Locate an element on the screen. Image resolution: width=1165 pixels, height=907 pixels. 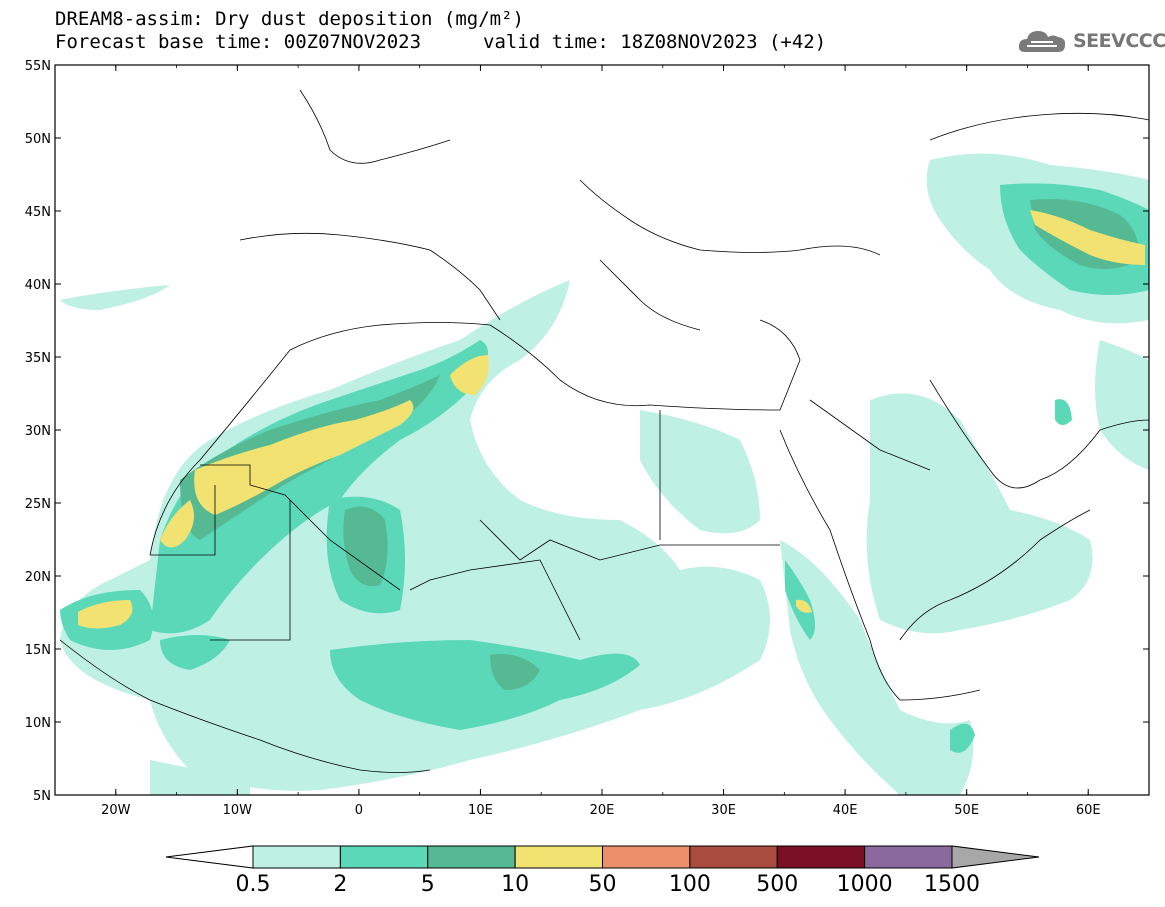
lon-label: 50E is located at coordinates (966, 810).